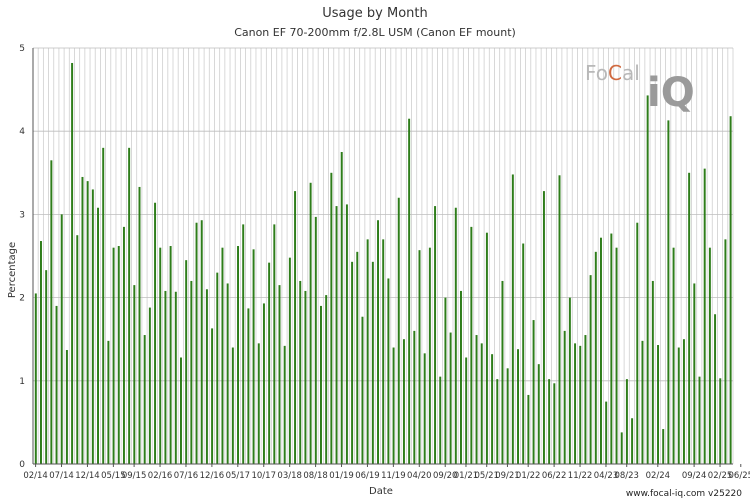  Describe the element at coordinates (694, 476) in the screenshot. I see `x-tick-label: 09/24` at that location.